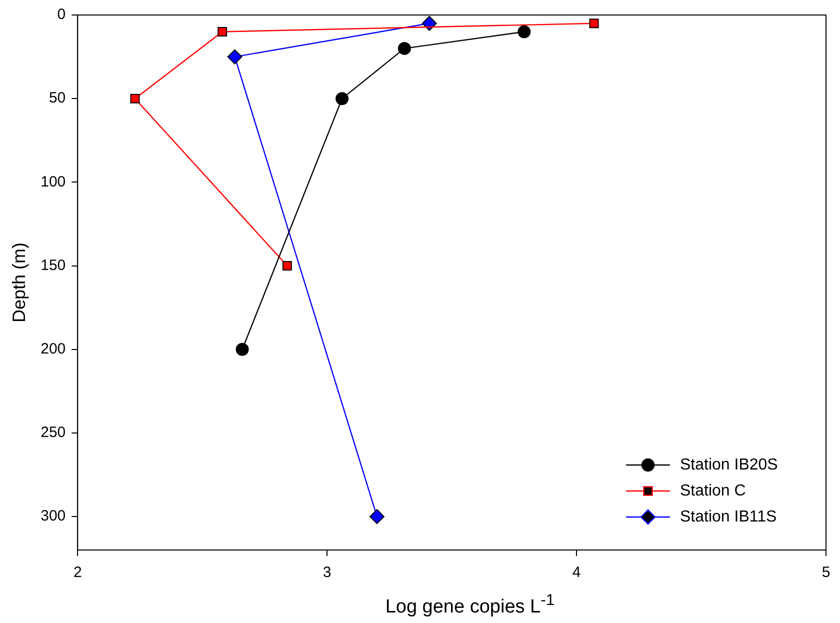 Image resolution: width=840 pixels, height=623 pixels. What do you see at coordinates (826, 573) in the screenshot?
I see `x-tick-label: 5` at bounding box center [826, 573].